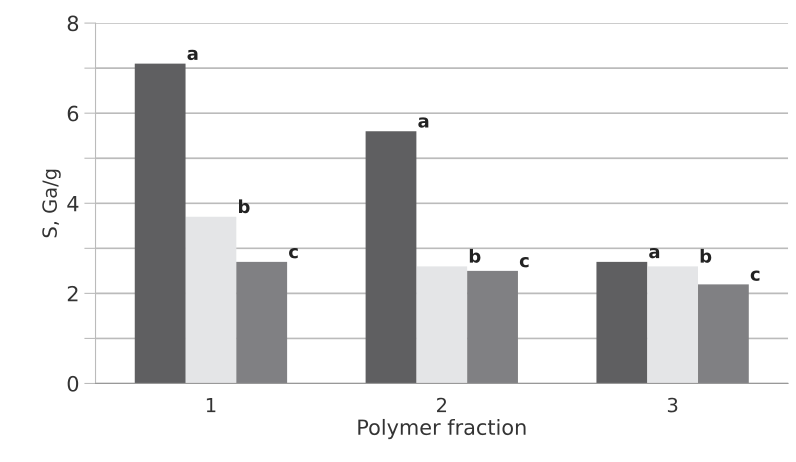 The width and height of the screenshot is (796, 462). Describe the element at coordinates (673, 405) in the screenshot. I see `x-tick-label: 3` at that location.